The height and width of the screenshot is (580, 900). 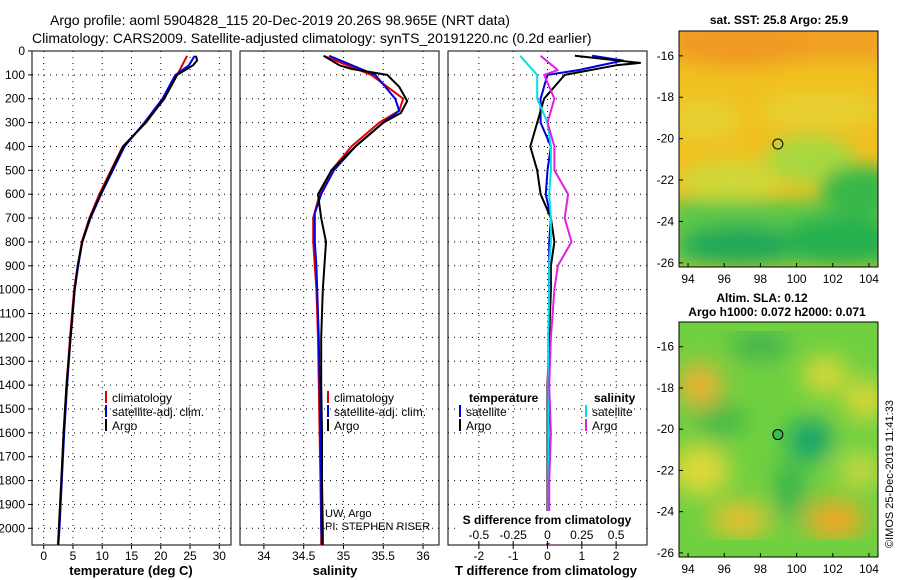 What do you see at coordinates (15, 123) in the screenshot?
I see `depth-tick-label: 300` at bounding box center [15, 123].